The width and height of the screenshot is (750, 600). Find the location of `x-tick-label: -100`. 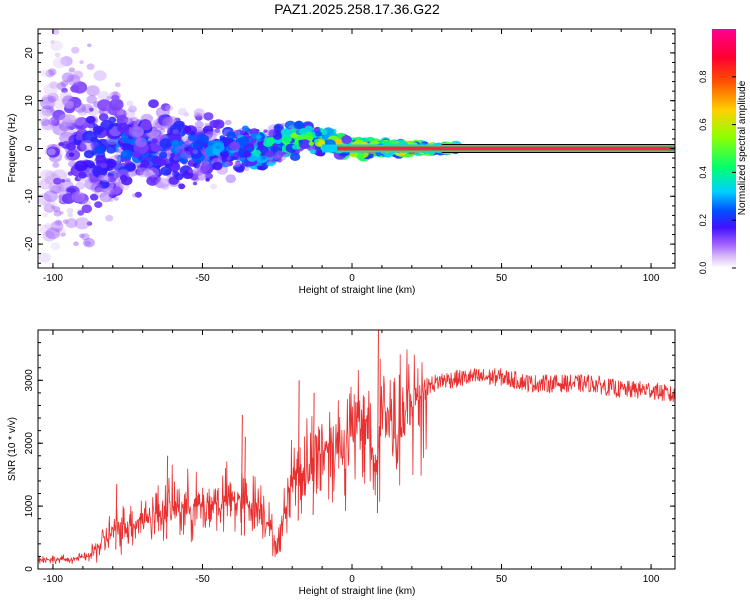

x-tick-label: -100 is located at coordinates (53, 579).